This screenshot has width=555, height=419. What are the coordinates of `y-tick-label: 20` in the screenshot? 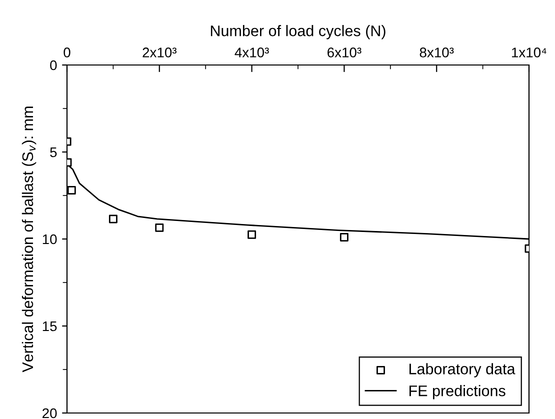 It's located at (49, 413).